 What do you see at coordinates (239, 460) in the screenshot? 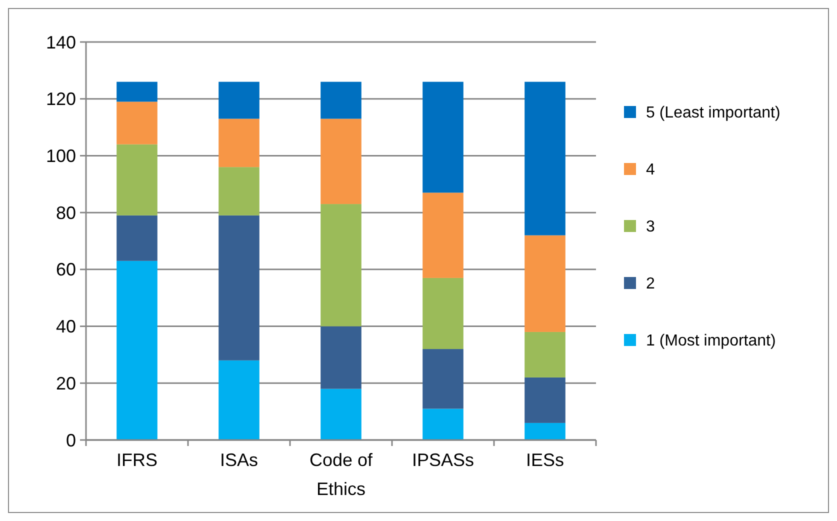
I see `x-tick-label: ISAs` at bounding box center [239, 460].